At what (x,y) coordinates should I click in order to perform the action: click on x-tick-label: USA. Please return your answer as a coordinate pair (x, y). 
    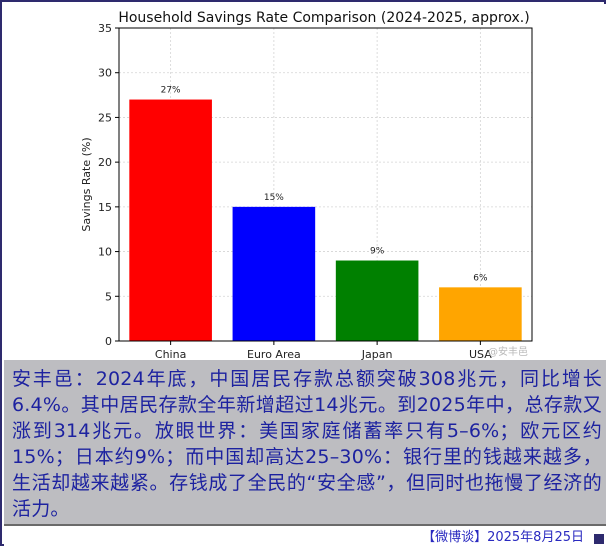
    Looking at the image, I should click on (480, 354).